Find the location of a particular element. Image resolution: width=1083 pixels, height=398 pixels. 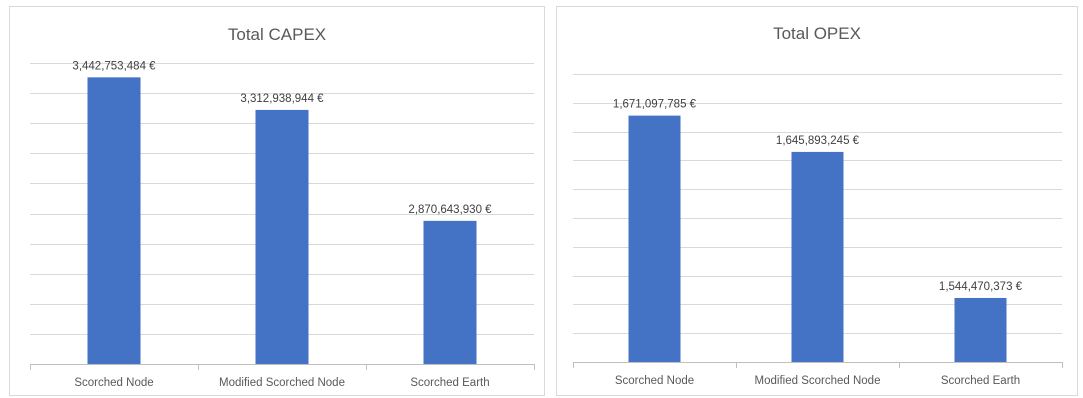

data-label: 3,442,753,484 € is located at coordinates (114, 66).